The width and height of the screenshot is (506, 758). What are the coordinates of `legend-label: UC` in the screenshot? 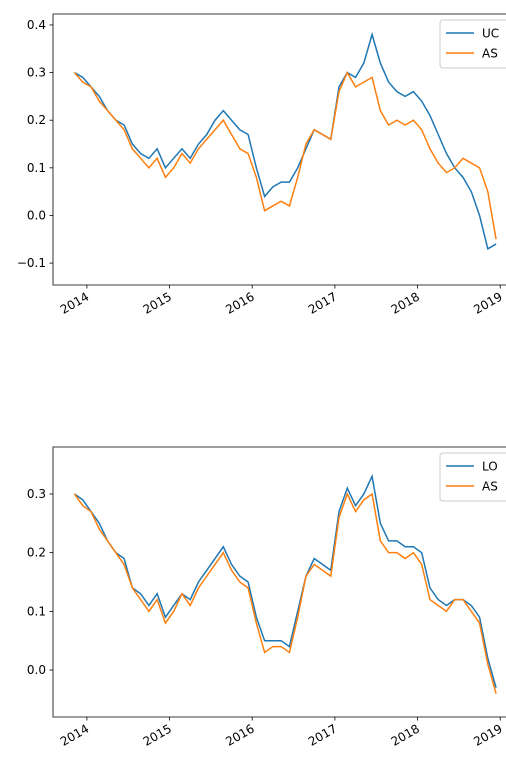 It's located at (490, 34).